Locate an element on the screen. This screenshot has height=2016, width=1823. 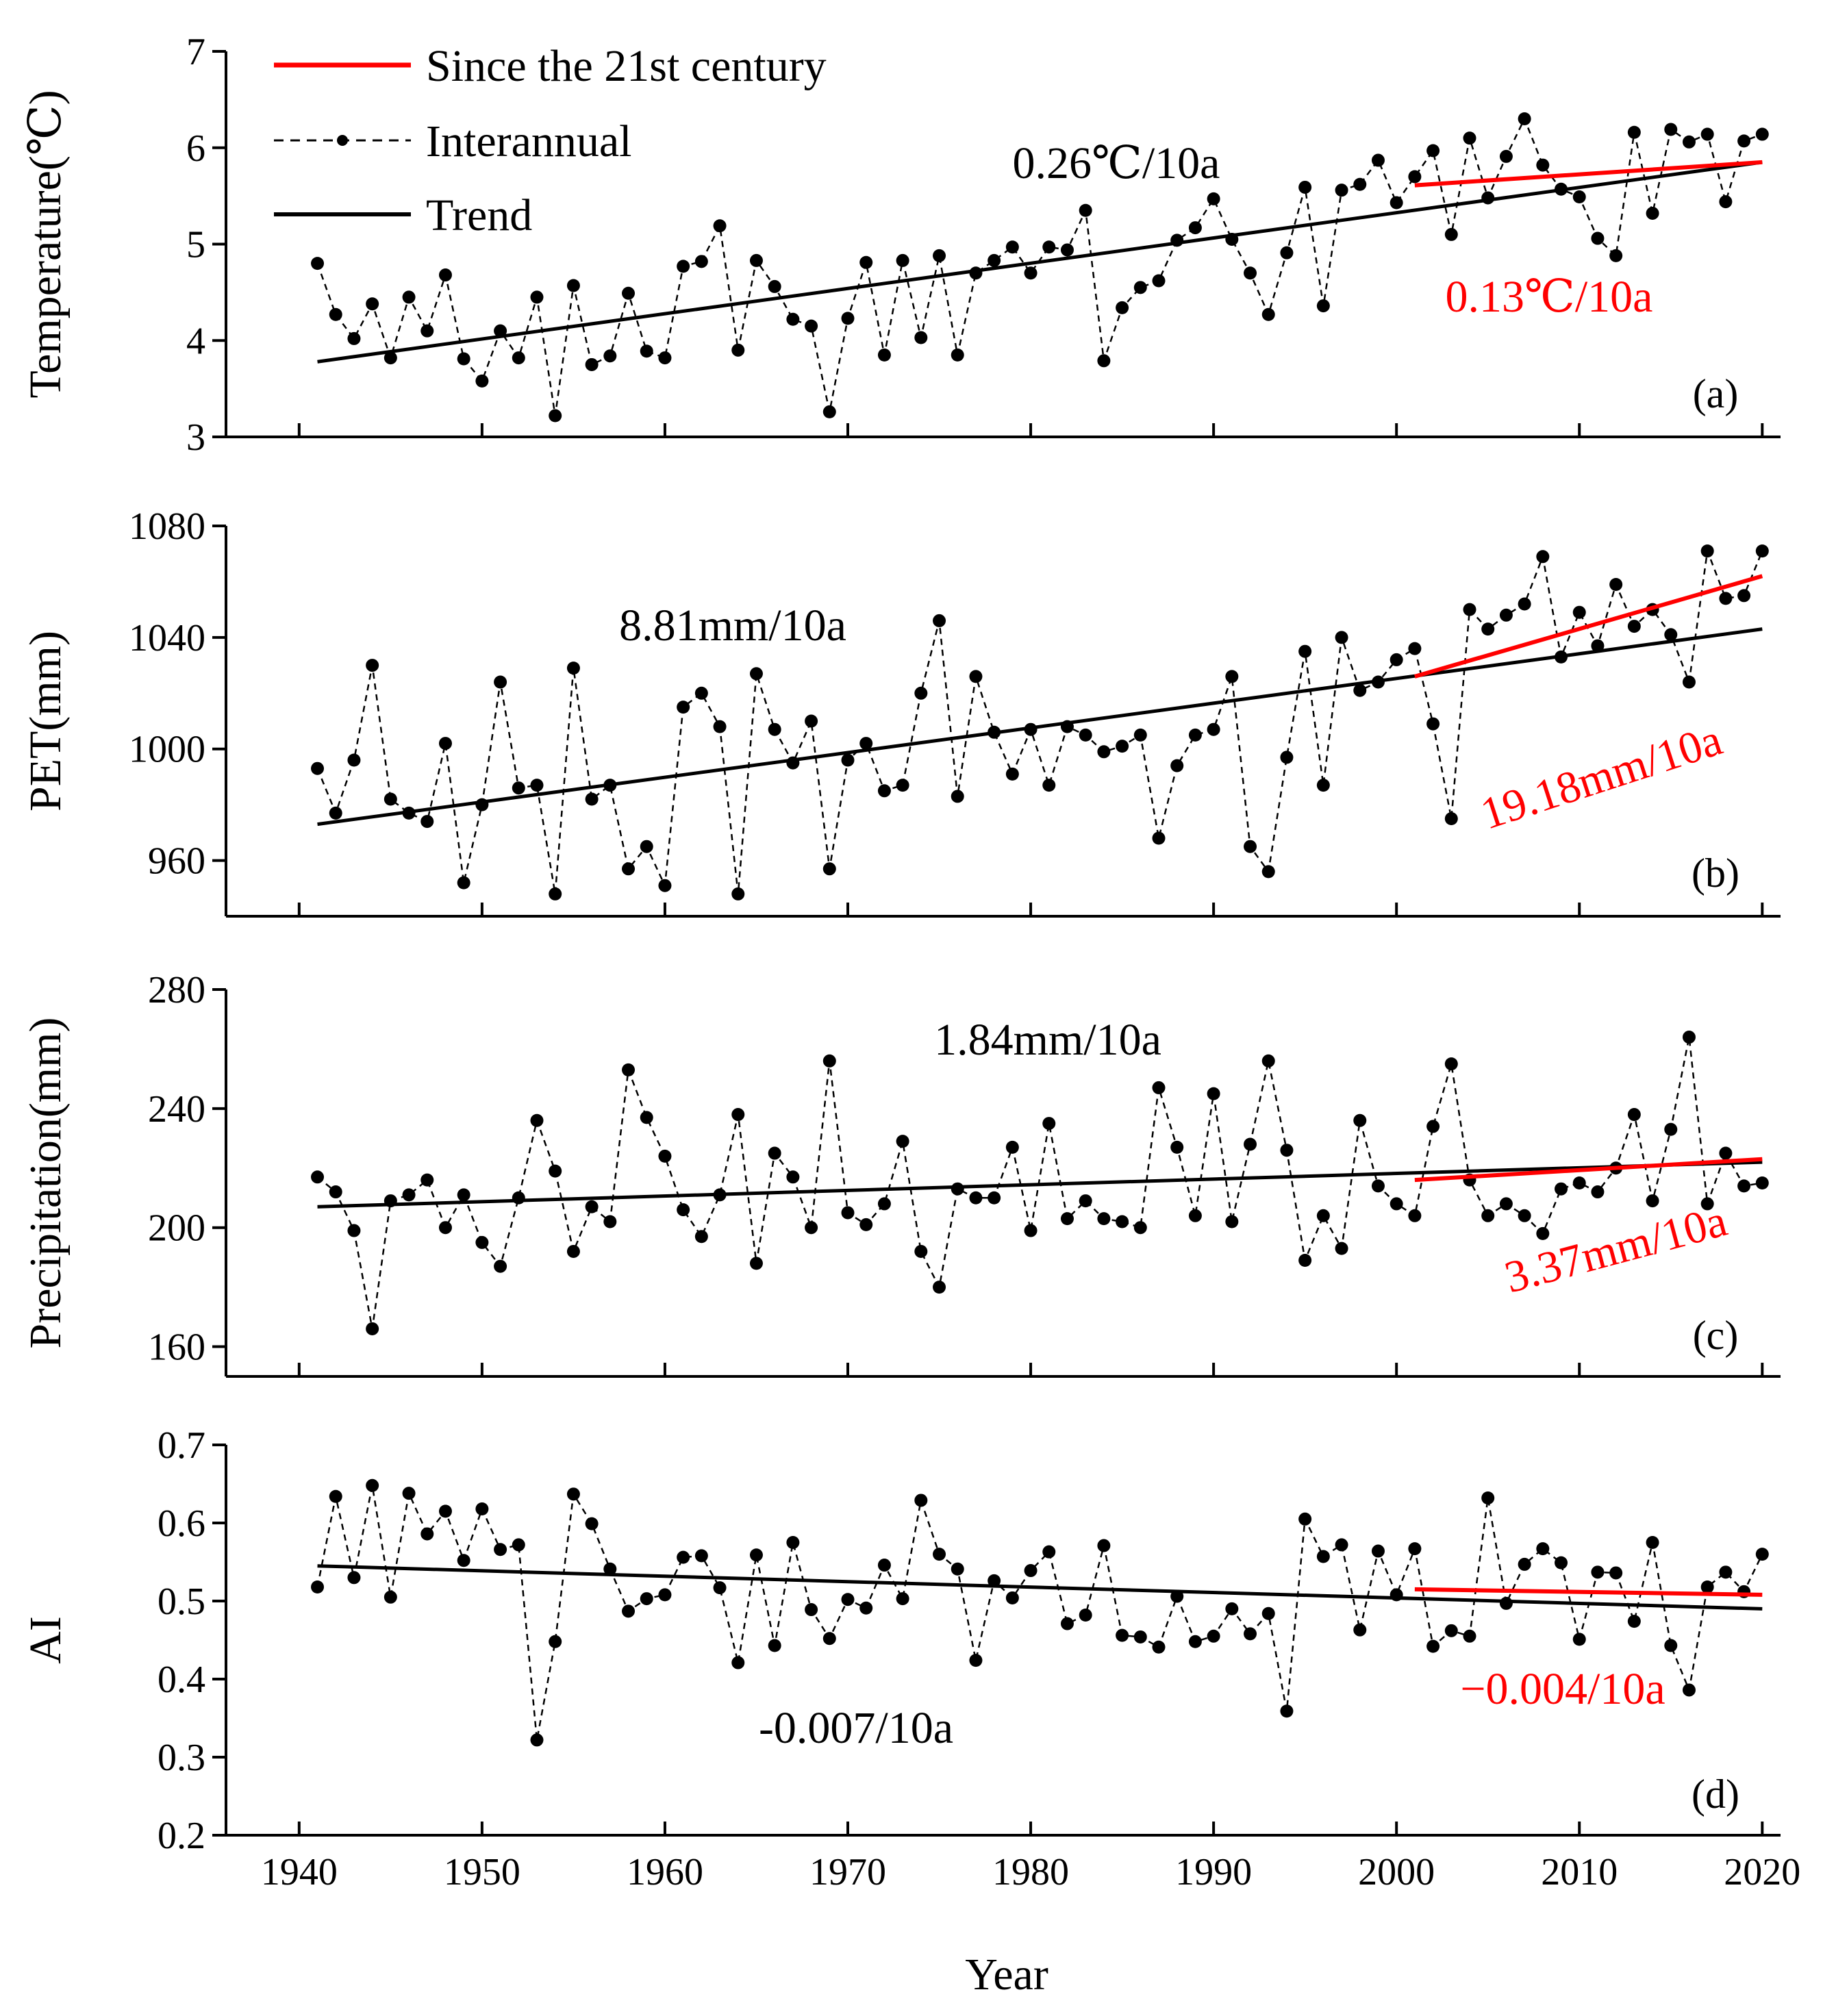
legend: Since the 21st century Interannual Trend is located at coordinates (550, 140).